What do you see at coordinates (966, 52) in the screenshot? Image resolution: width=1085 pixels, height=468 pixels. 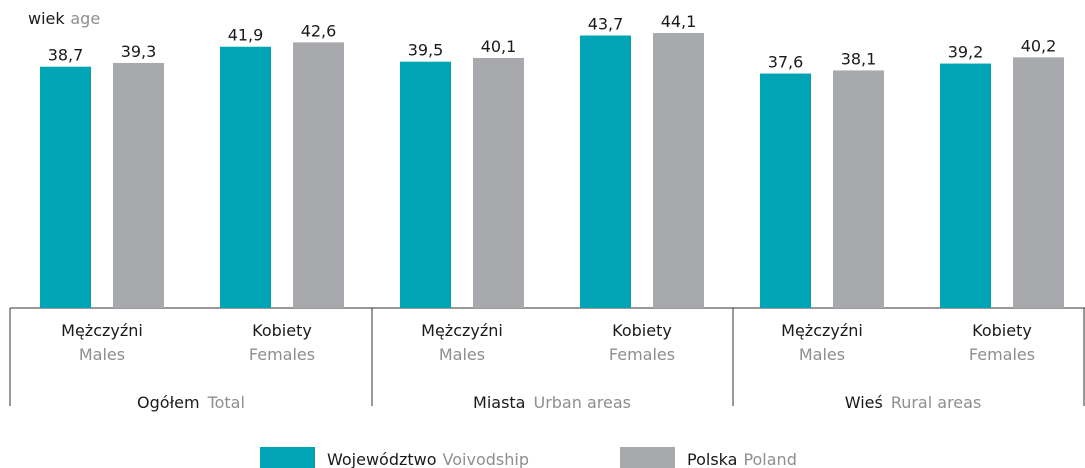 I see `value-label: 39,2` at bounding box center [966, 52].